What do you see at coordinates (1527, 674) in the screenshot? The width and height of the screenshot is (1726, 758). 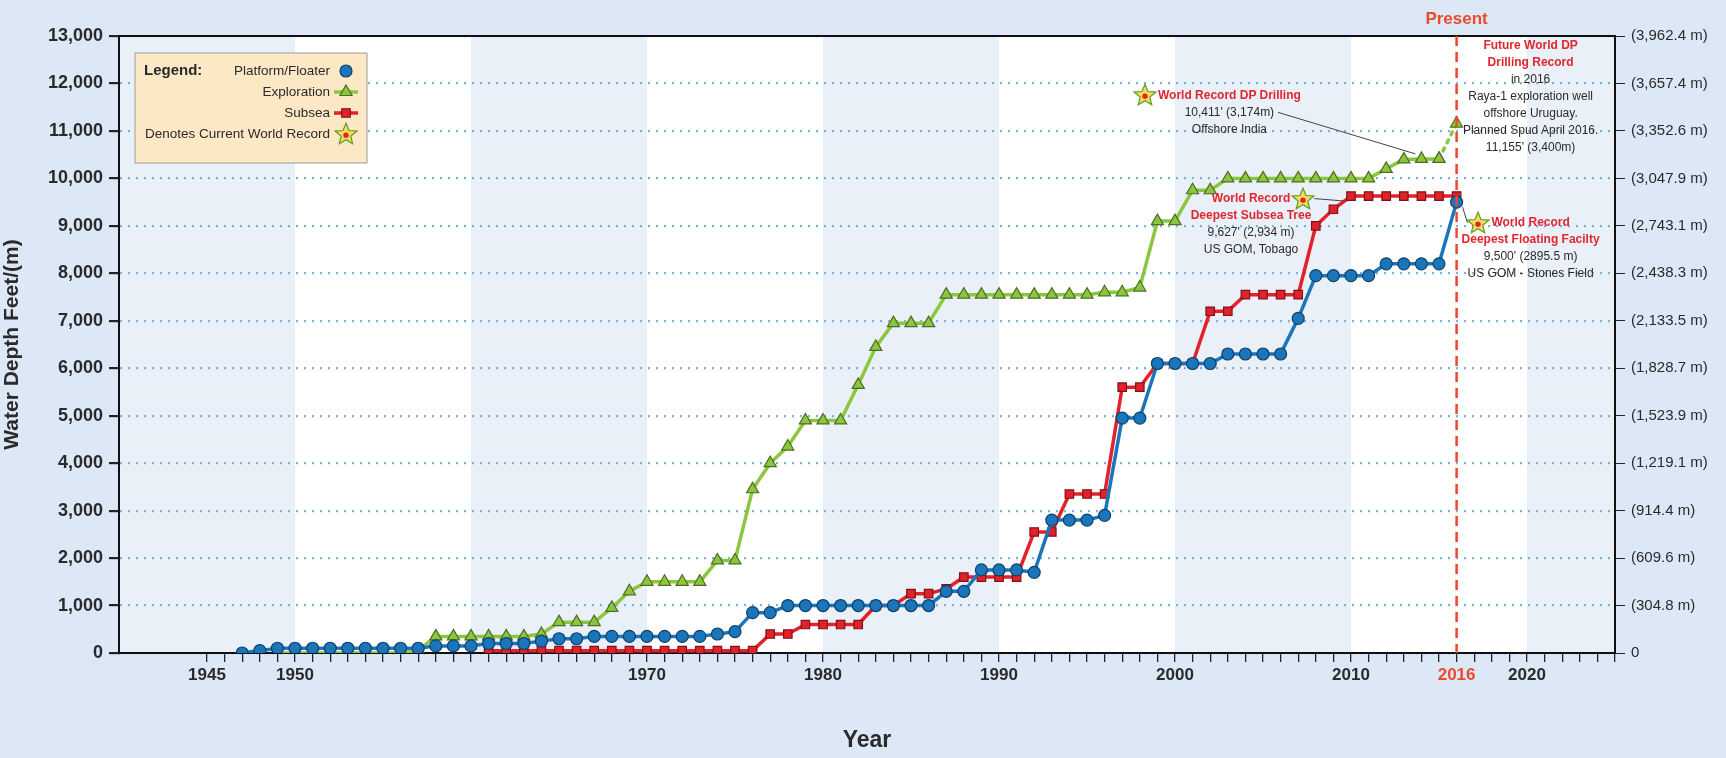 I see `x-tick-label: 2020` at bounding box center [1527, 674].